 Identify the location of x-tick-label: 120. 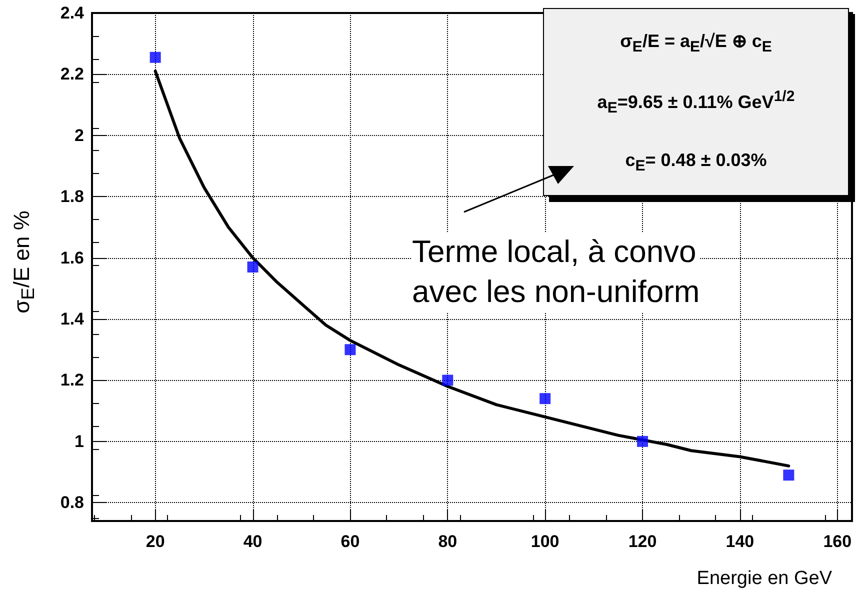
(642, 541).